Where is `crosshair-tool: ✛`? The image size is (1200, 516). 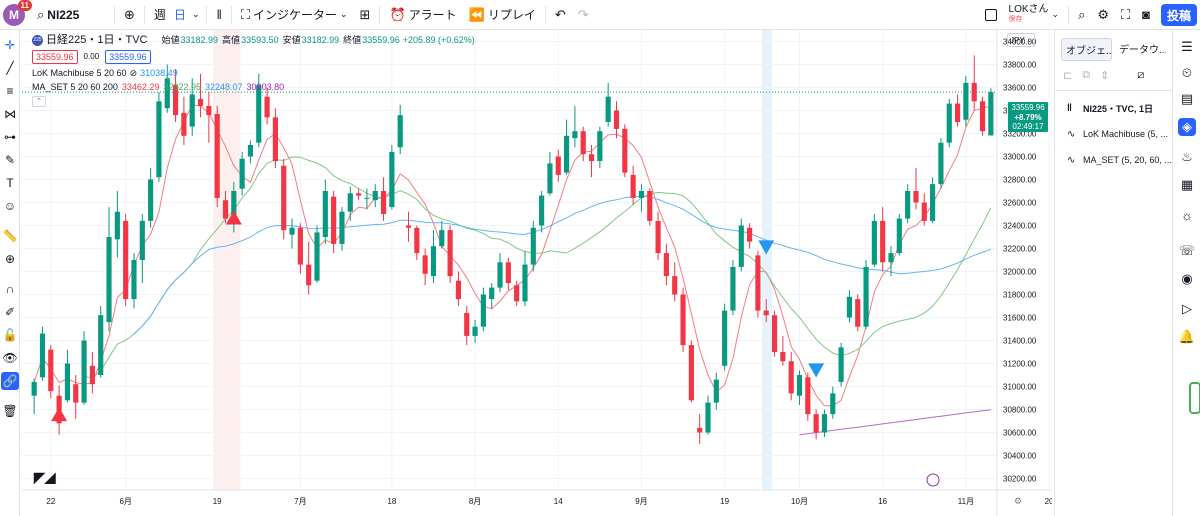 crosshair-tool: ✛ is located at coordinates (10, 45).